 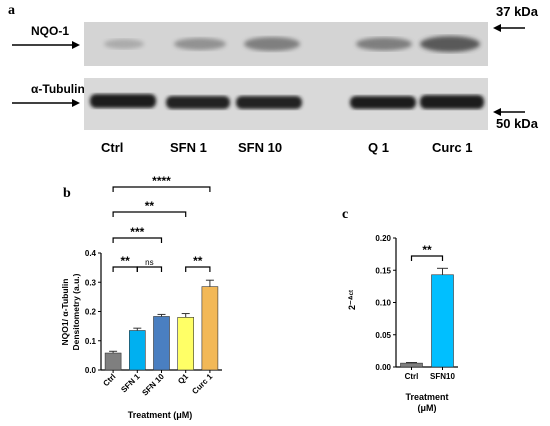 What do you see at coordinates (427, 250) in the screenshot?
I see `chart-c-sig-label: **` at bounding box center [427, 250].